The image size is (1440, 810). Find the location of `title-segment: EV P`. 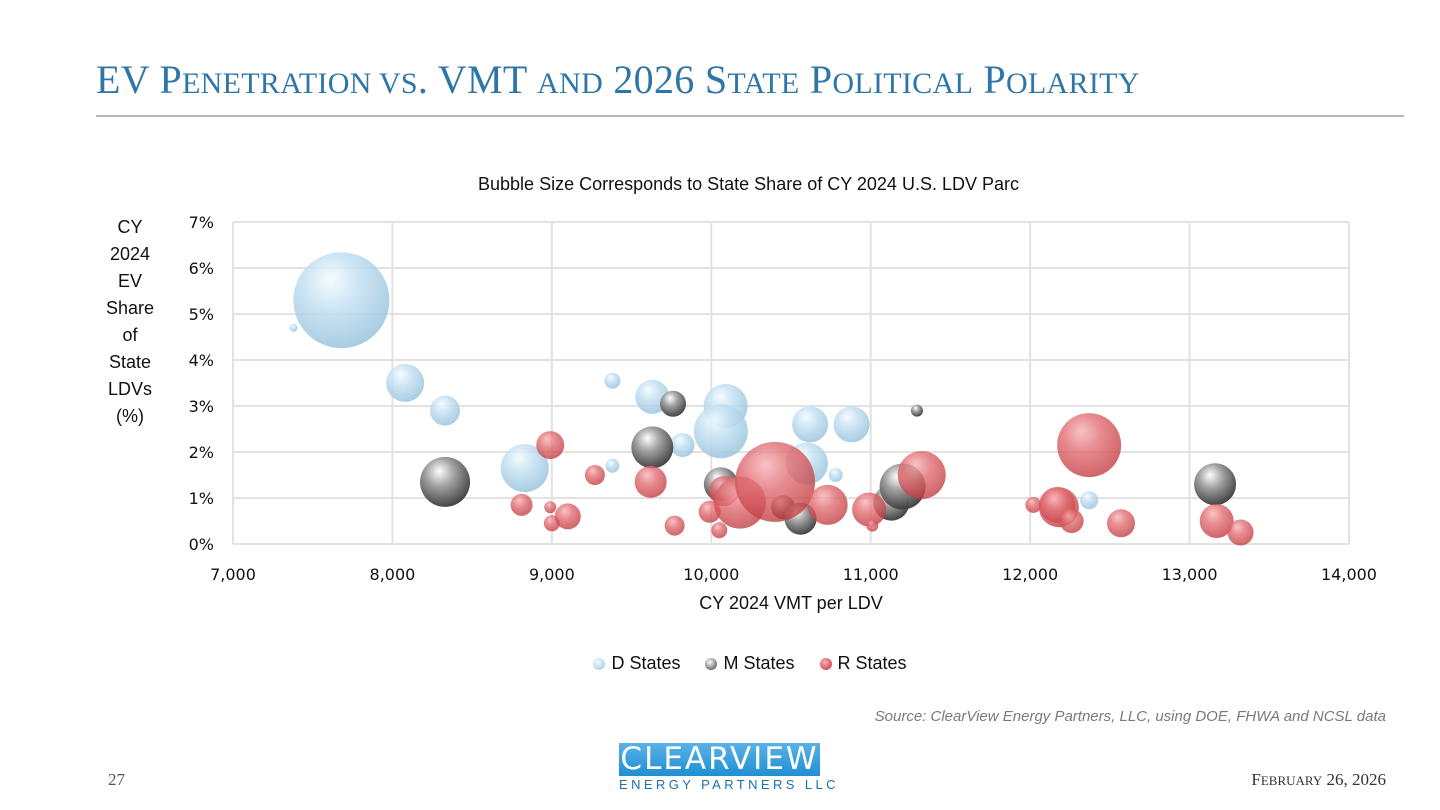

title-segment: EV P is located at coordinates (139, 79).